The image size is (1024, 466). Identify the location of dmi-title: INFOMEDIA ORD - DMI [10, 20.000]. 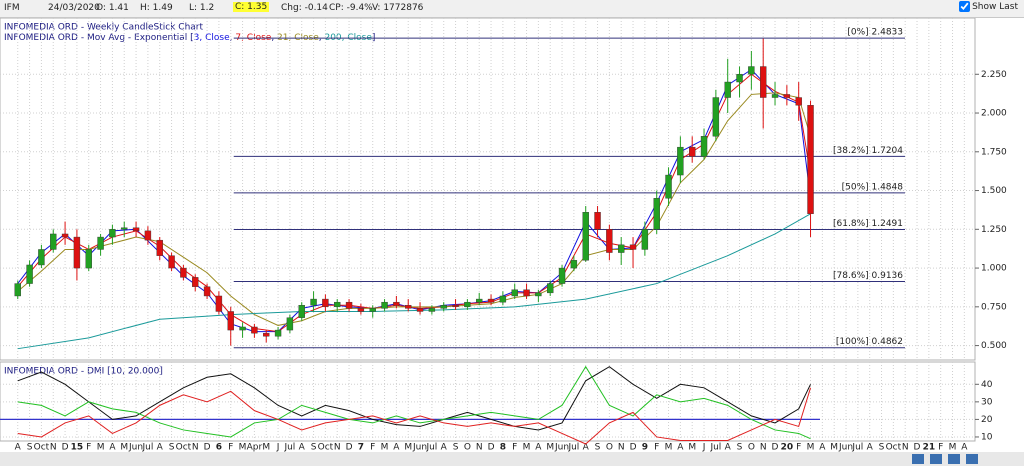
(83, 372).